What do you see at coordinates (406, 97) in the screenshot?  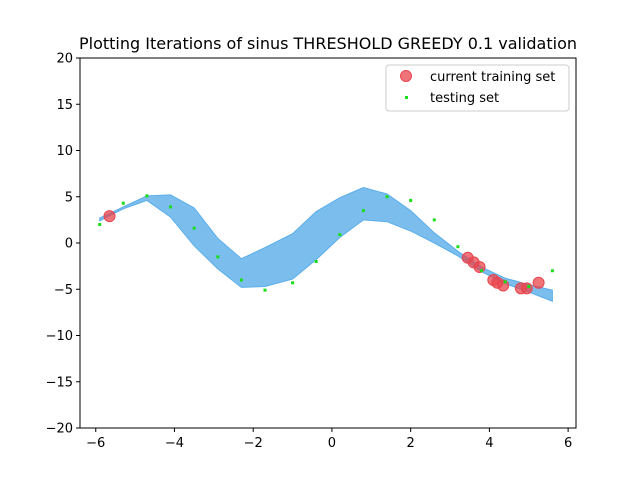 I see `legend-marker-testing` at bounding box center [406, 97].